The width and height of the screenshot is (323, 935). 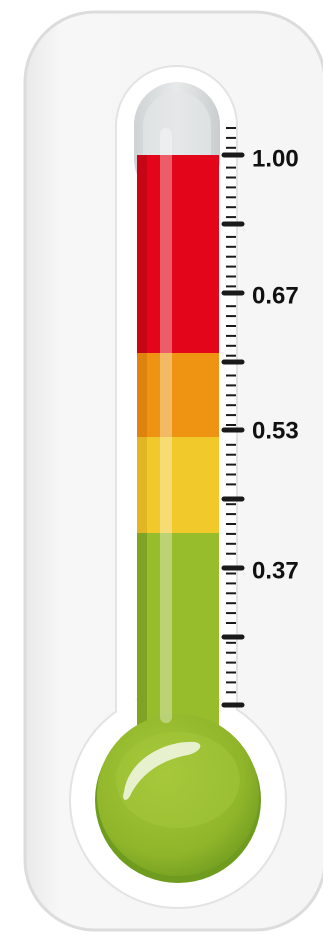 I want to click on band-shade-orange, so click(x=142, y=395).